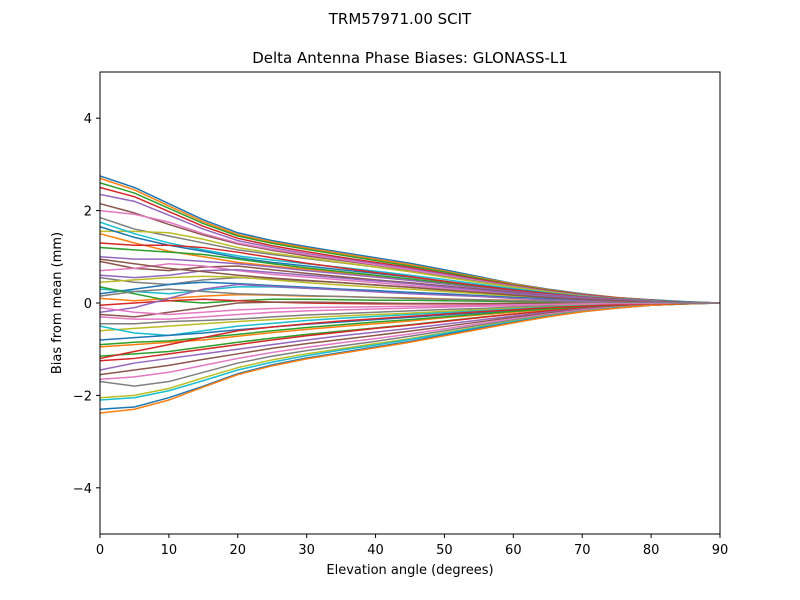 The height and width of the screenshot is (600, 800). I want to click on y-axis-label: Bias from mean (mm), so click(57, 303).